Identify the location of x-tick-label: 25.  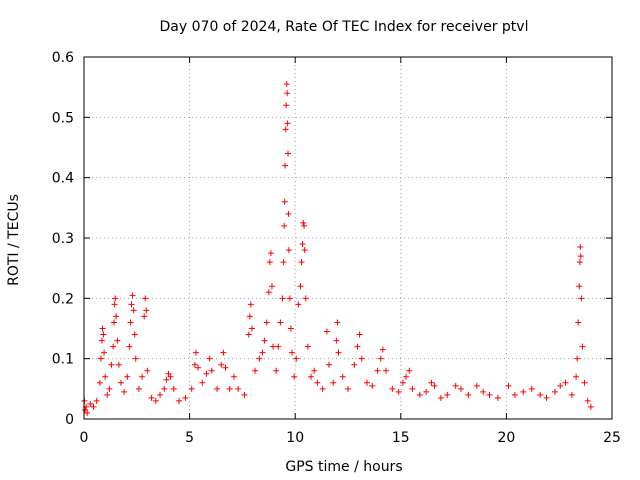
(612, 438).